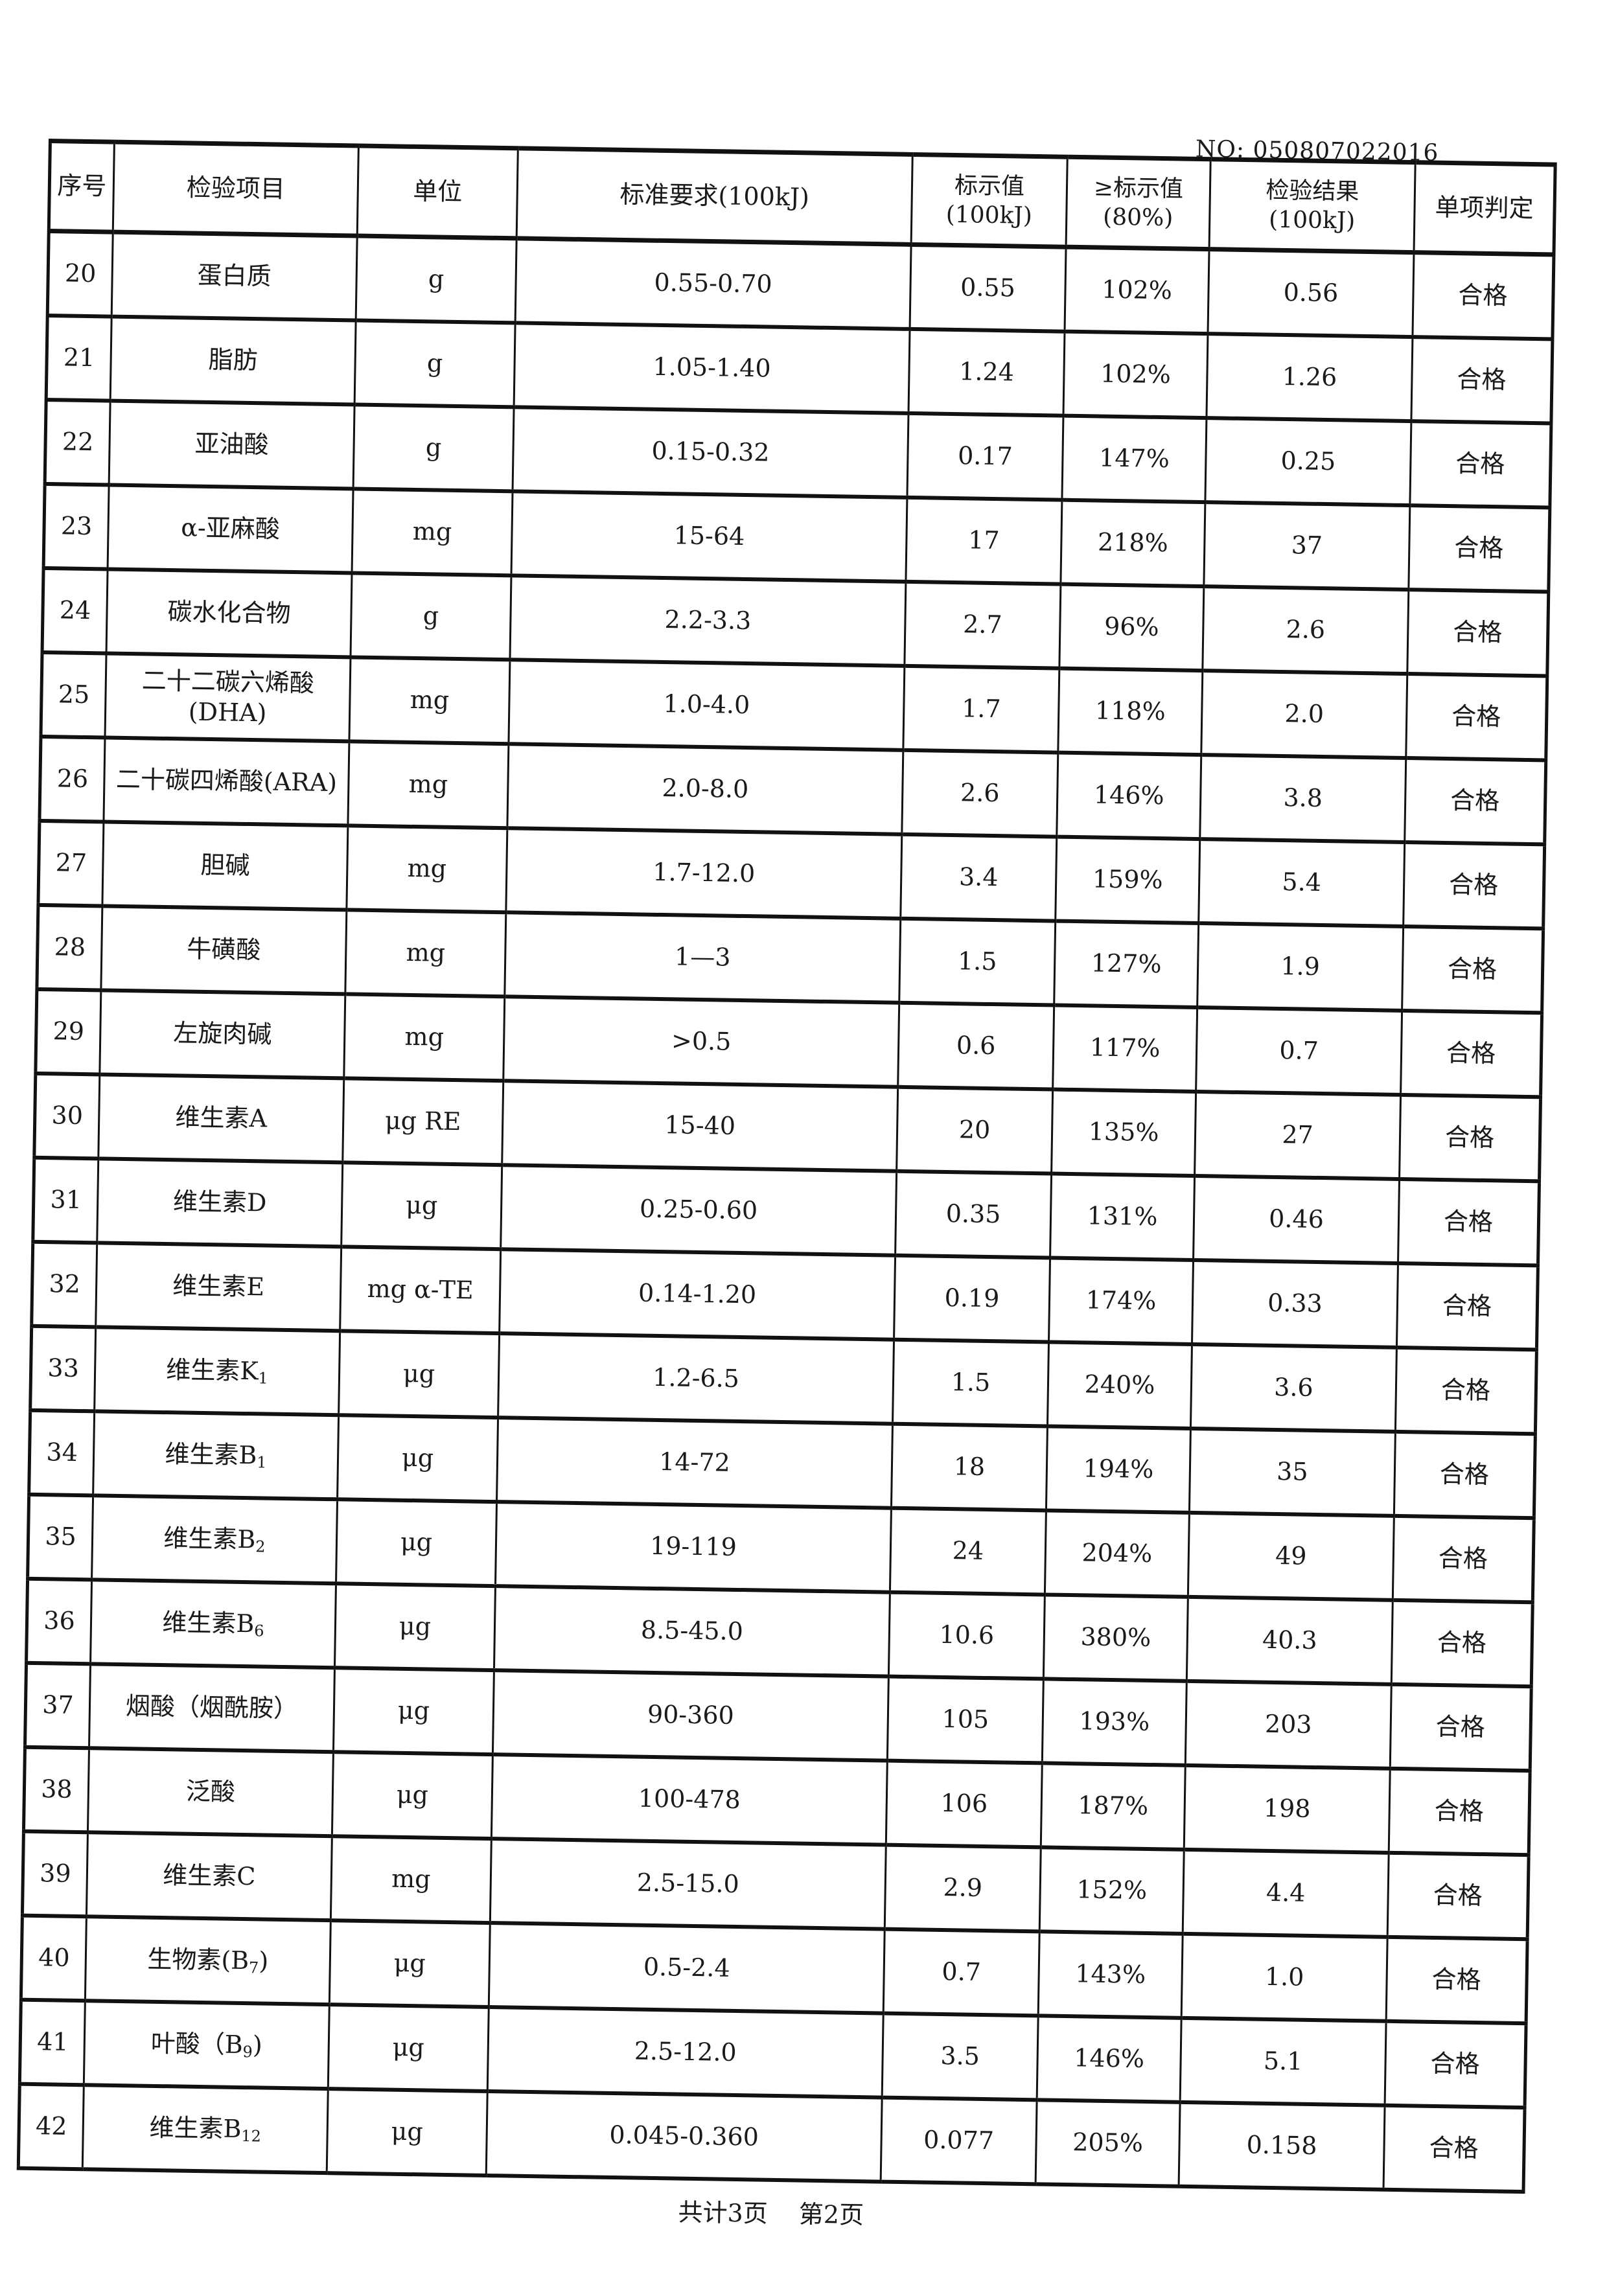 Image resolution: width=1607 pixels, height=2296 pixels. I want to click on label-value: 17, so click(983, 540).